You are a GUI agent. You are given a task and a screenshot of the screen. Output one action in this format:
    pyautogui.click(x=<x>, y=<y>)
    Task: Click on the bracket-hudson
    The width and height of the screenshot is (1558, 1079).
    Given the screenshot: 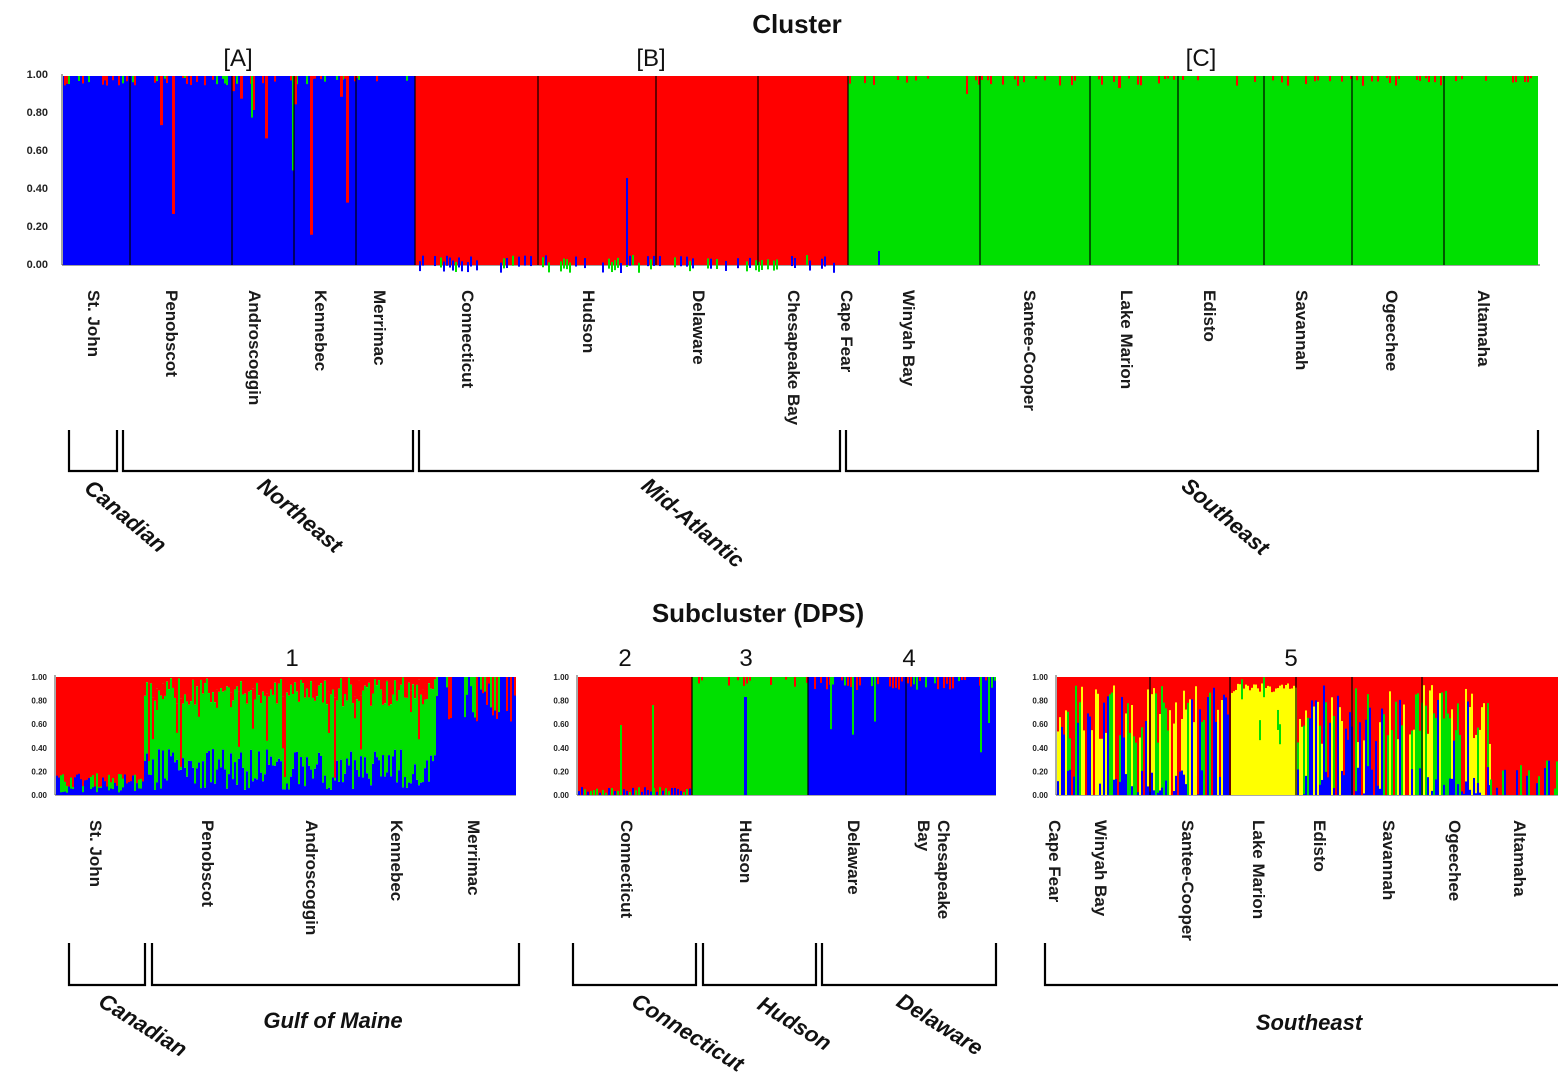 What is the action you would take?
    pyautogui.click(x=759, y=965)
    